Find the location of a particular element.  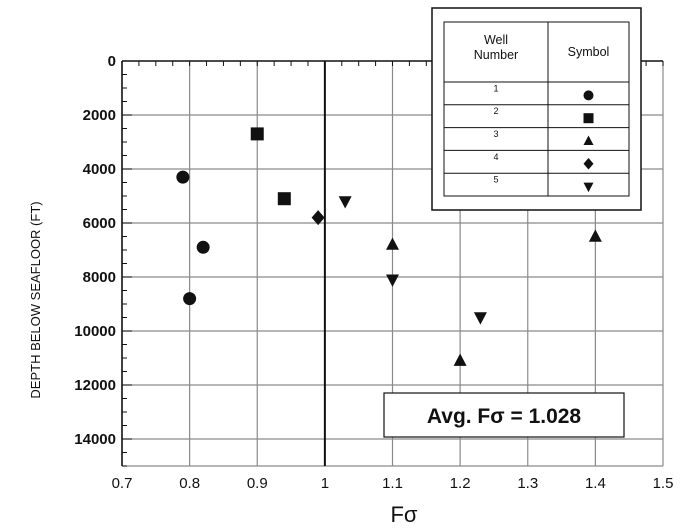

legend-symbol-circle is located at coordinates (588, 95).